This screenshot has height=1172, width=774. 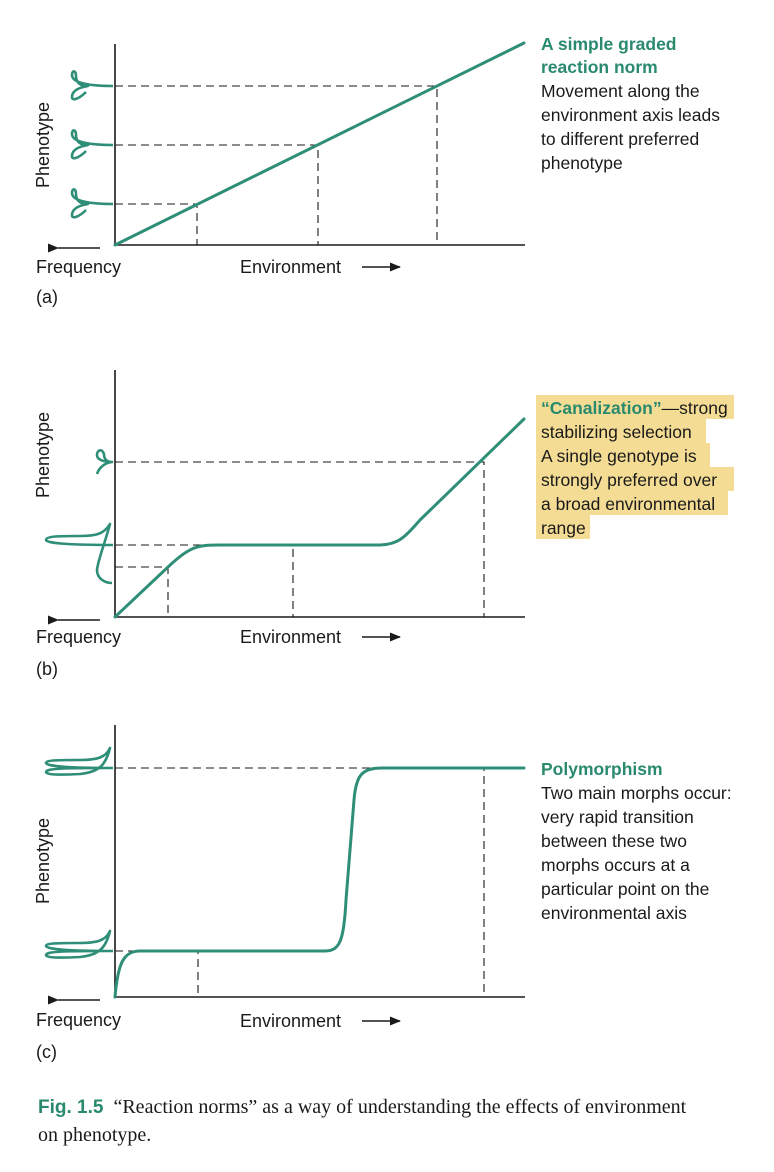 I want to click on panel-b-reaction-norm, so click(x=319, y=518).